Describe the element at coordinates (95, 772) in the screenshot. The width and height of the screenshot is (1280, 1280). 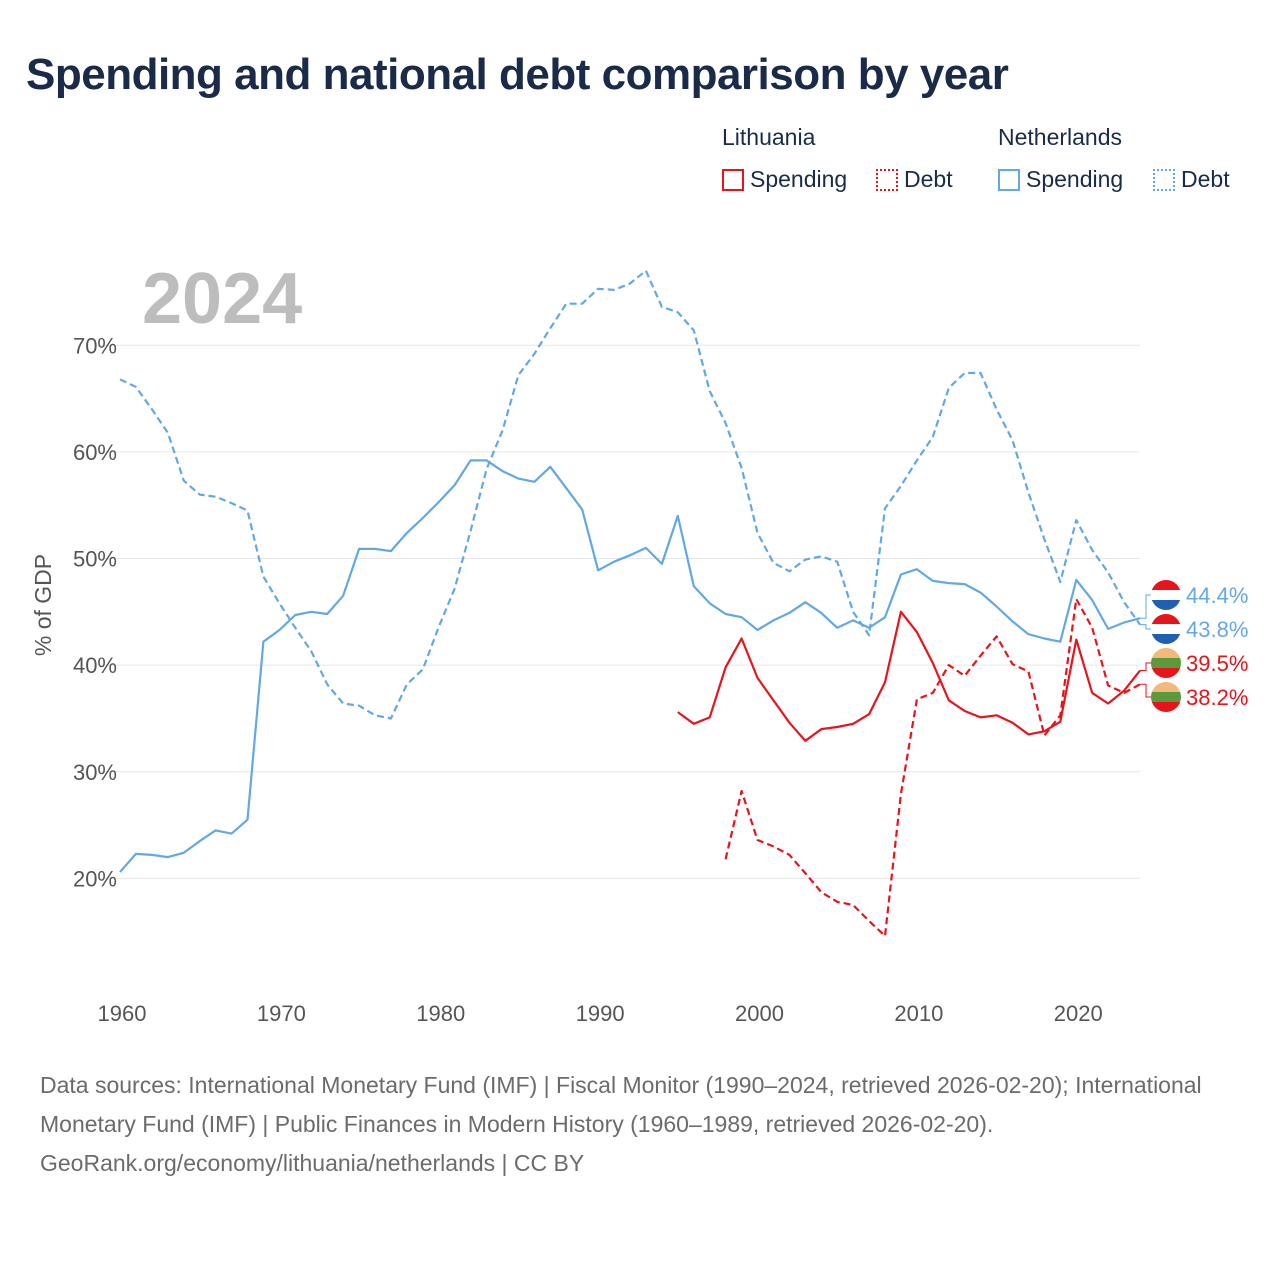
I see `y-tick-label: 30%` at that location.